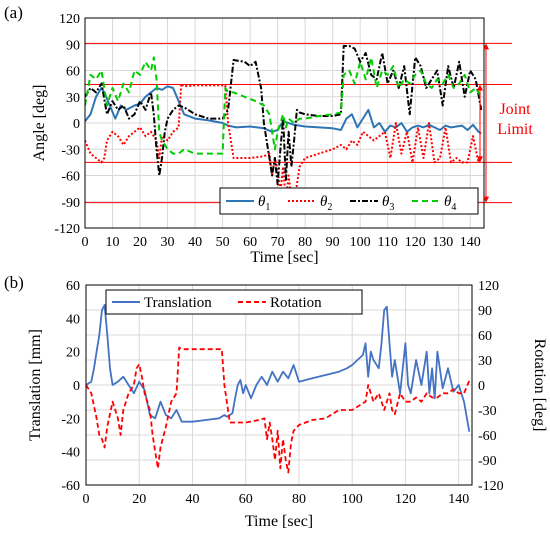 This screenshot has width=550, height=543. Describe the element at coordinates (73, 286) in the screenshot. I see `y-tick-label-left: 60` at that location.